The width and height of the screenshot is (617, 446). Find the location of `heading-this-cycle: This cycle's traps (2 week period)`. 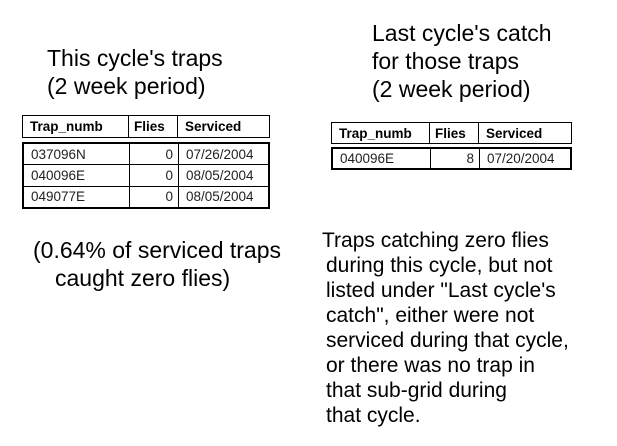

heading-this-cycle: This cycle's traps (2 week period) is located at coordinates (135, 72).